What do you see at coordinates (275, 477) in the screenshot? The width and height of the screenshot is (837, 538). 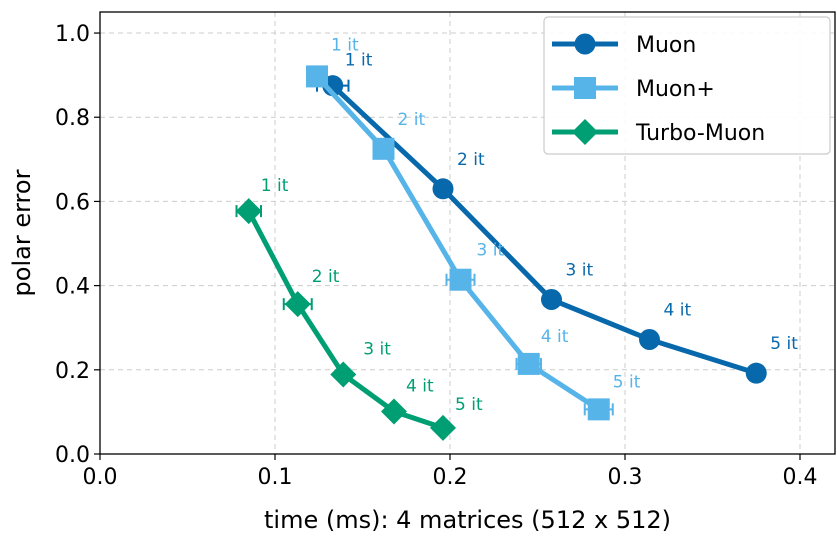 I see `x-tick-label: 0.1` at bounding box center [275, 477].